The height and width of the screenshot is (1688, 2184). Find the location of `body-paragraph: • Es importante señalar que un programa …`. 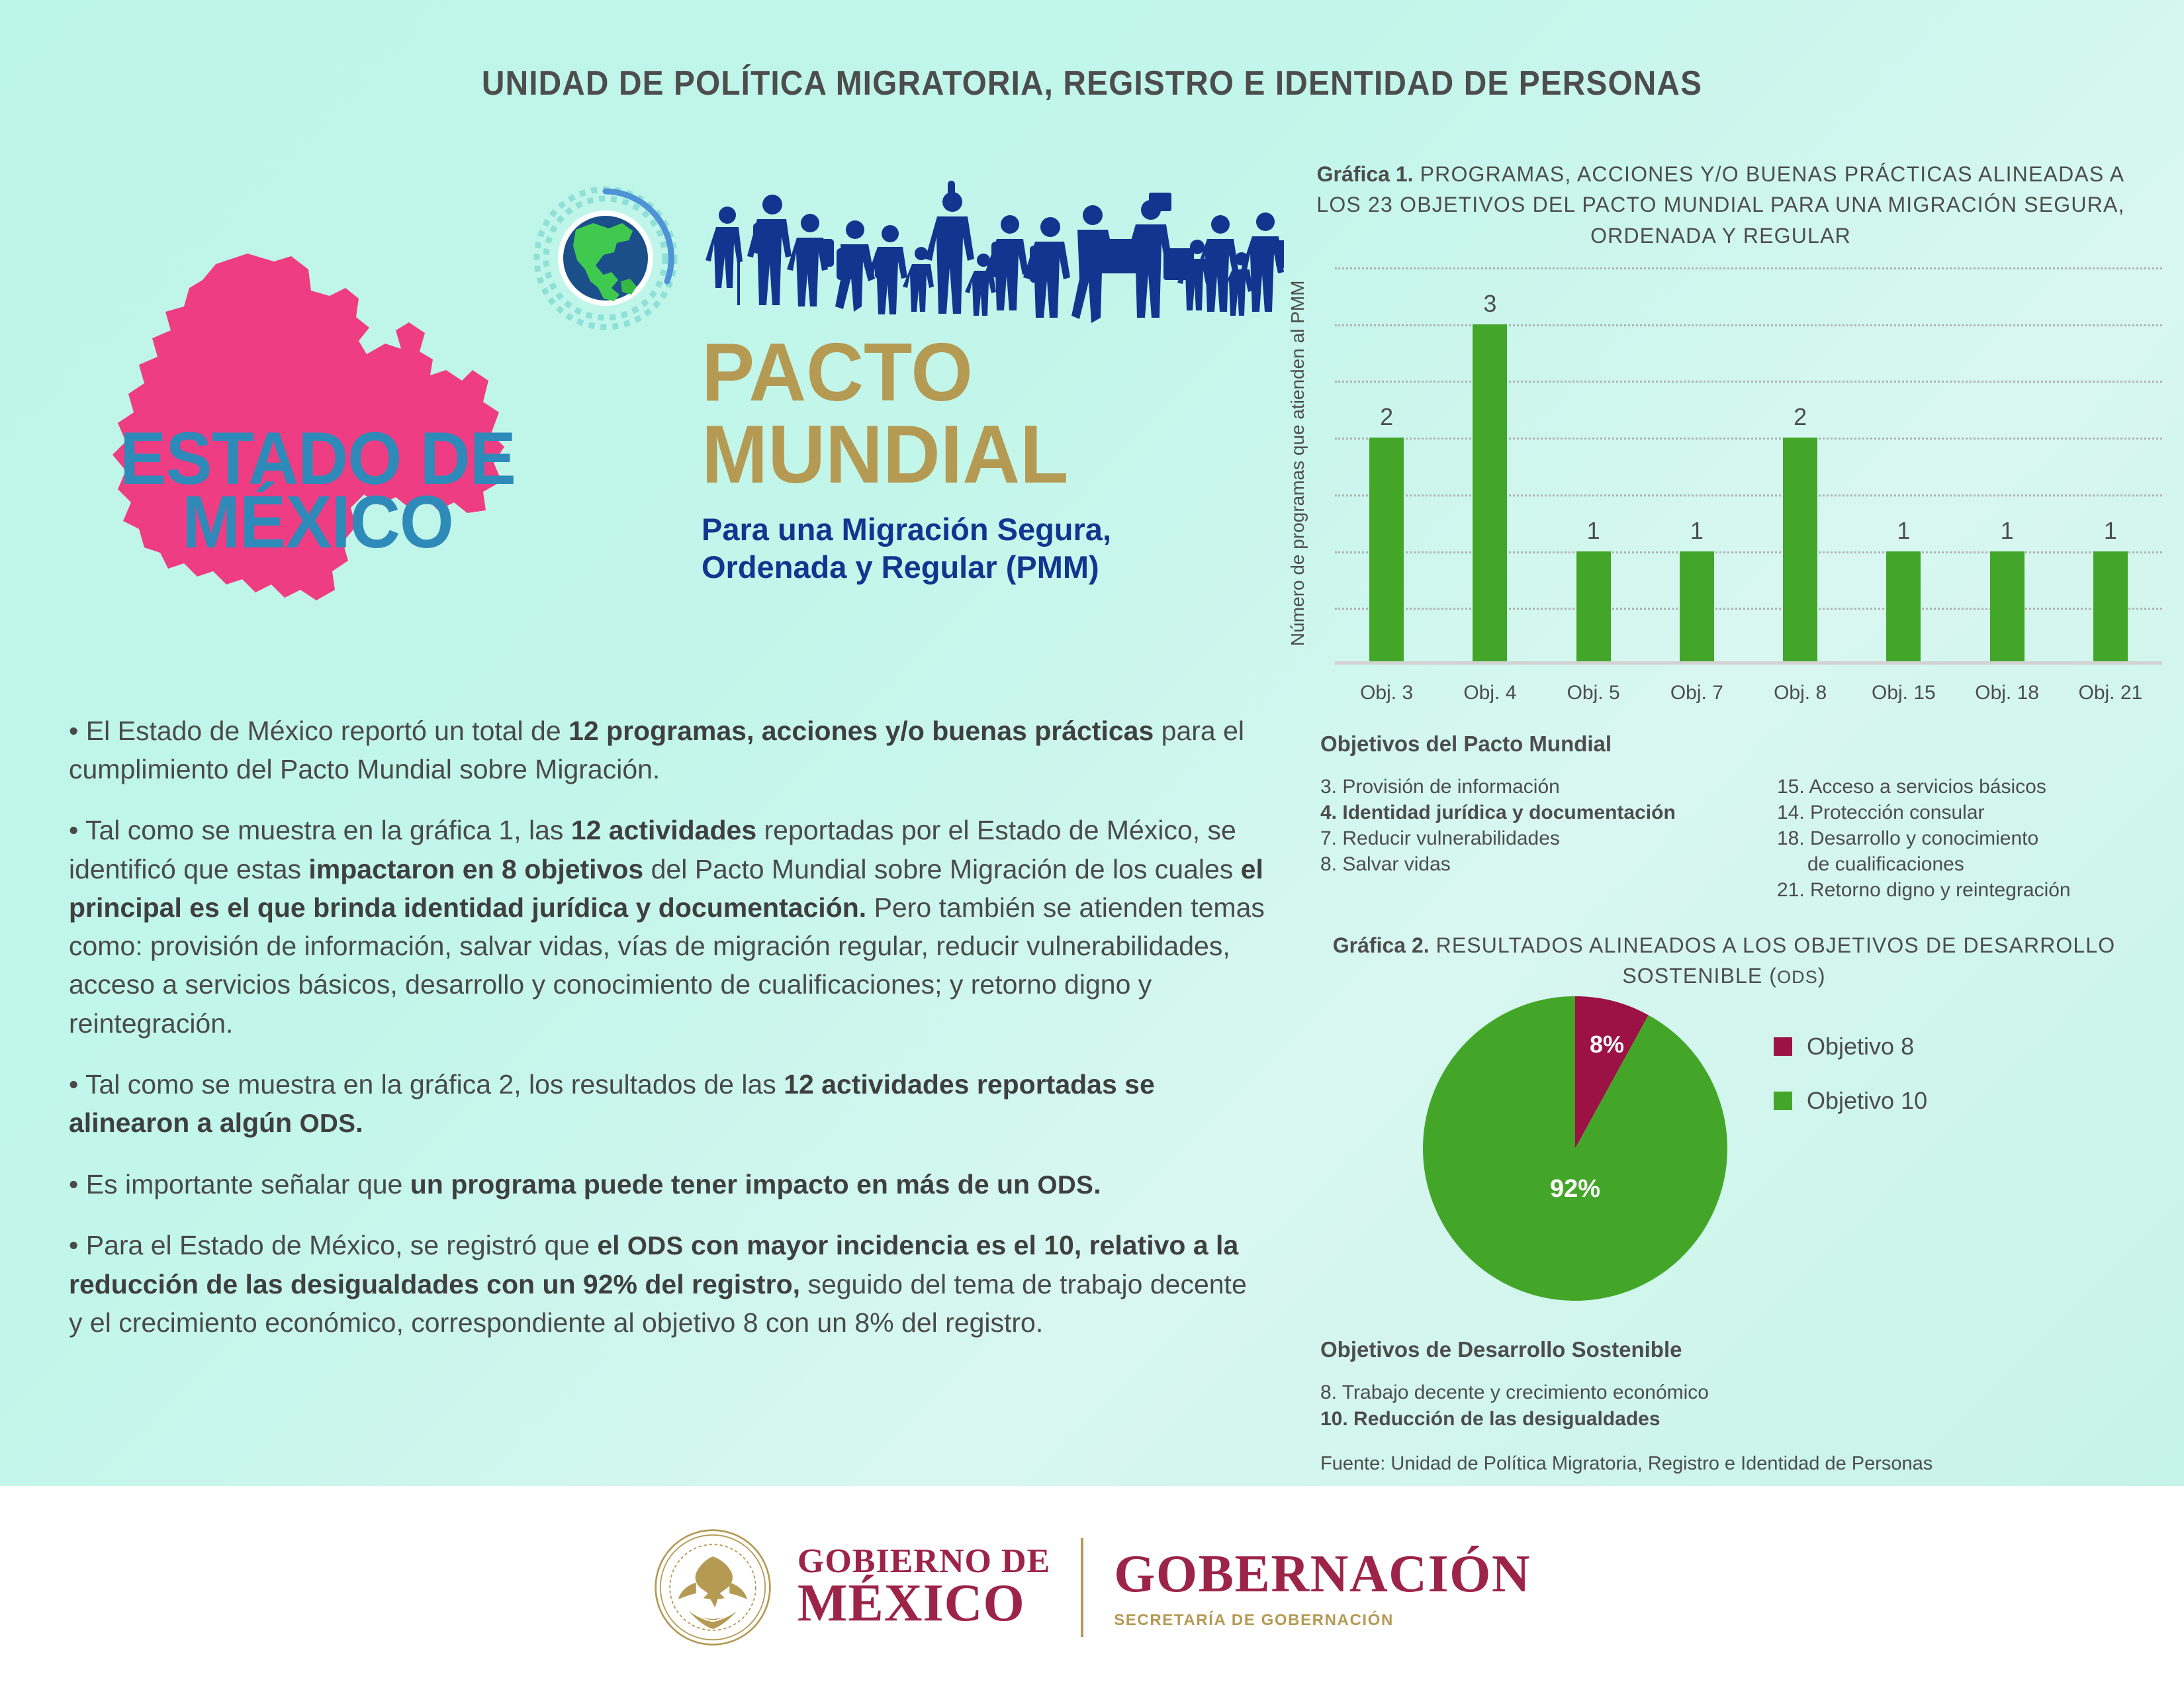

body-paragraph: • Es importante señalar que un programa … is located at coordinates (585, 1183).